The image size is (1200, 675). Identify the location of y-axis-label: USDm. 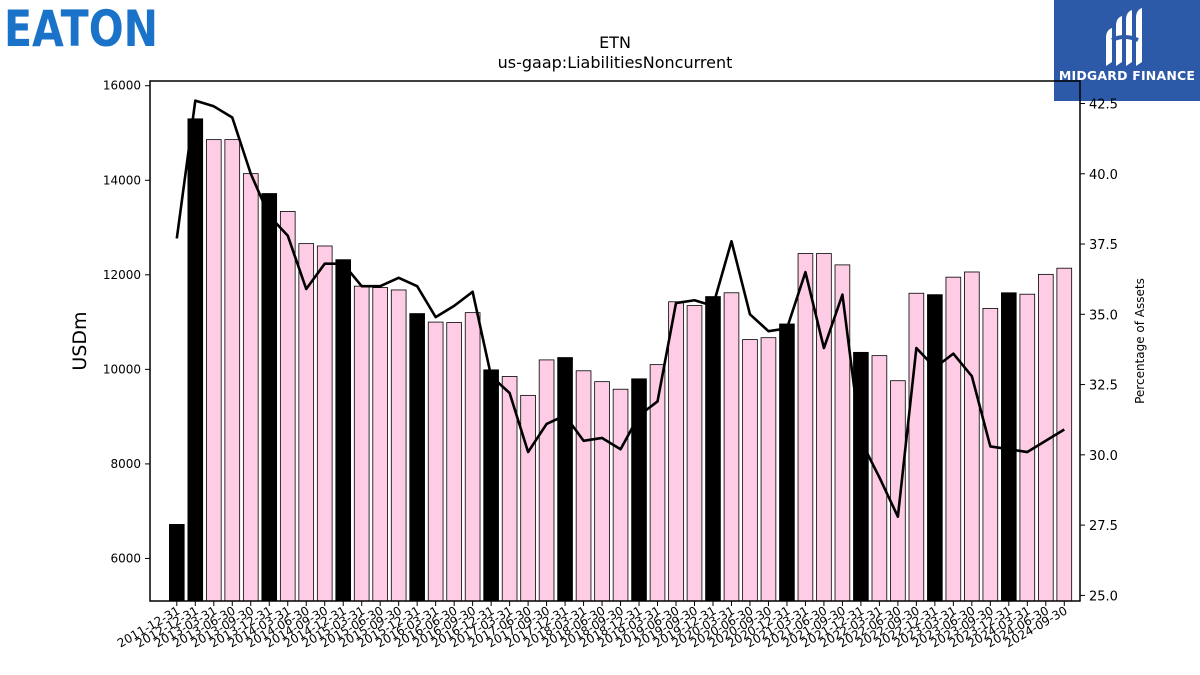
(80, 340).